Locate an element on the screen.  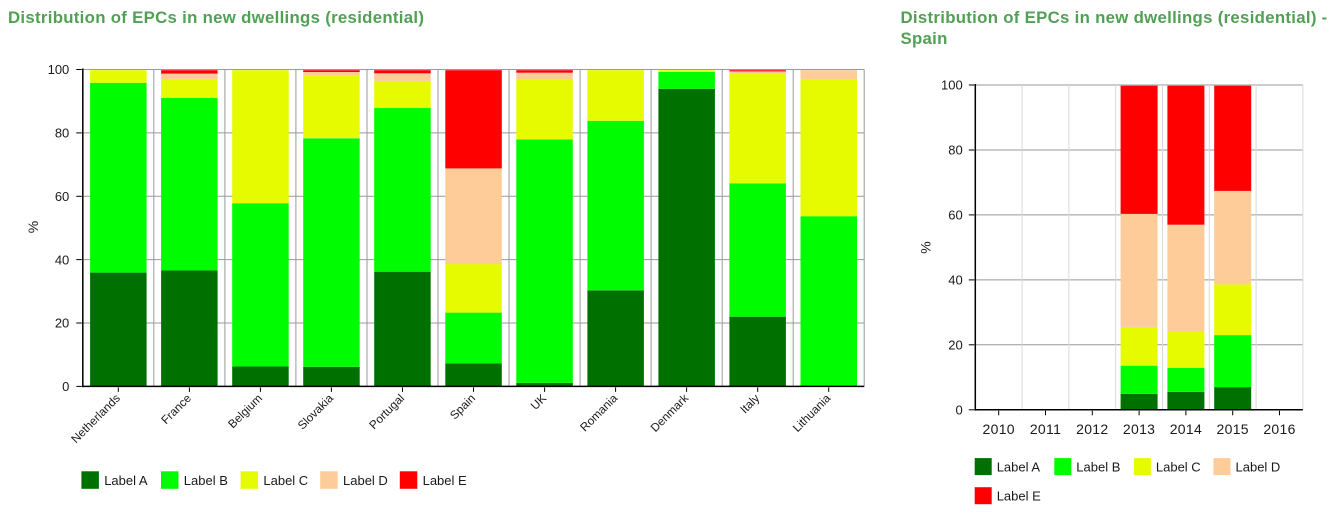
svg-text: 2013 is located at coordinates (1139, 429).